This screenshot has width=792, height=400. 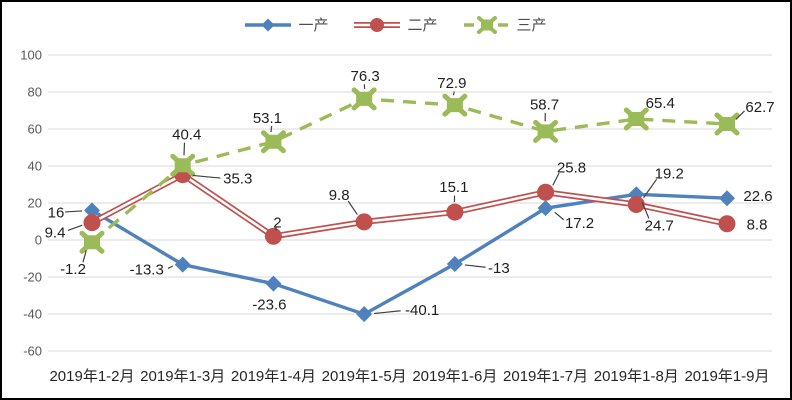 I want to click on y-axis-tick-label: -60, so click(x=32, y=351).